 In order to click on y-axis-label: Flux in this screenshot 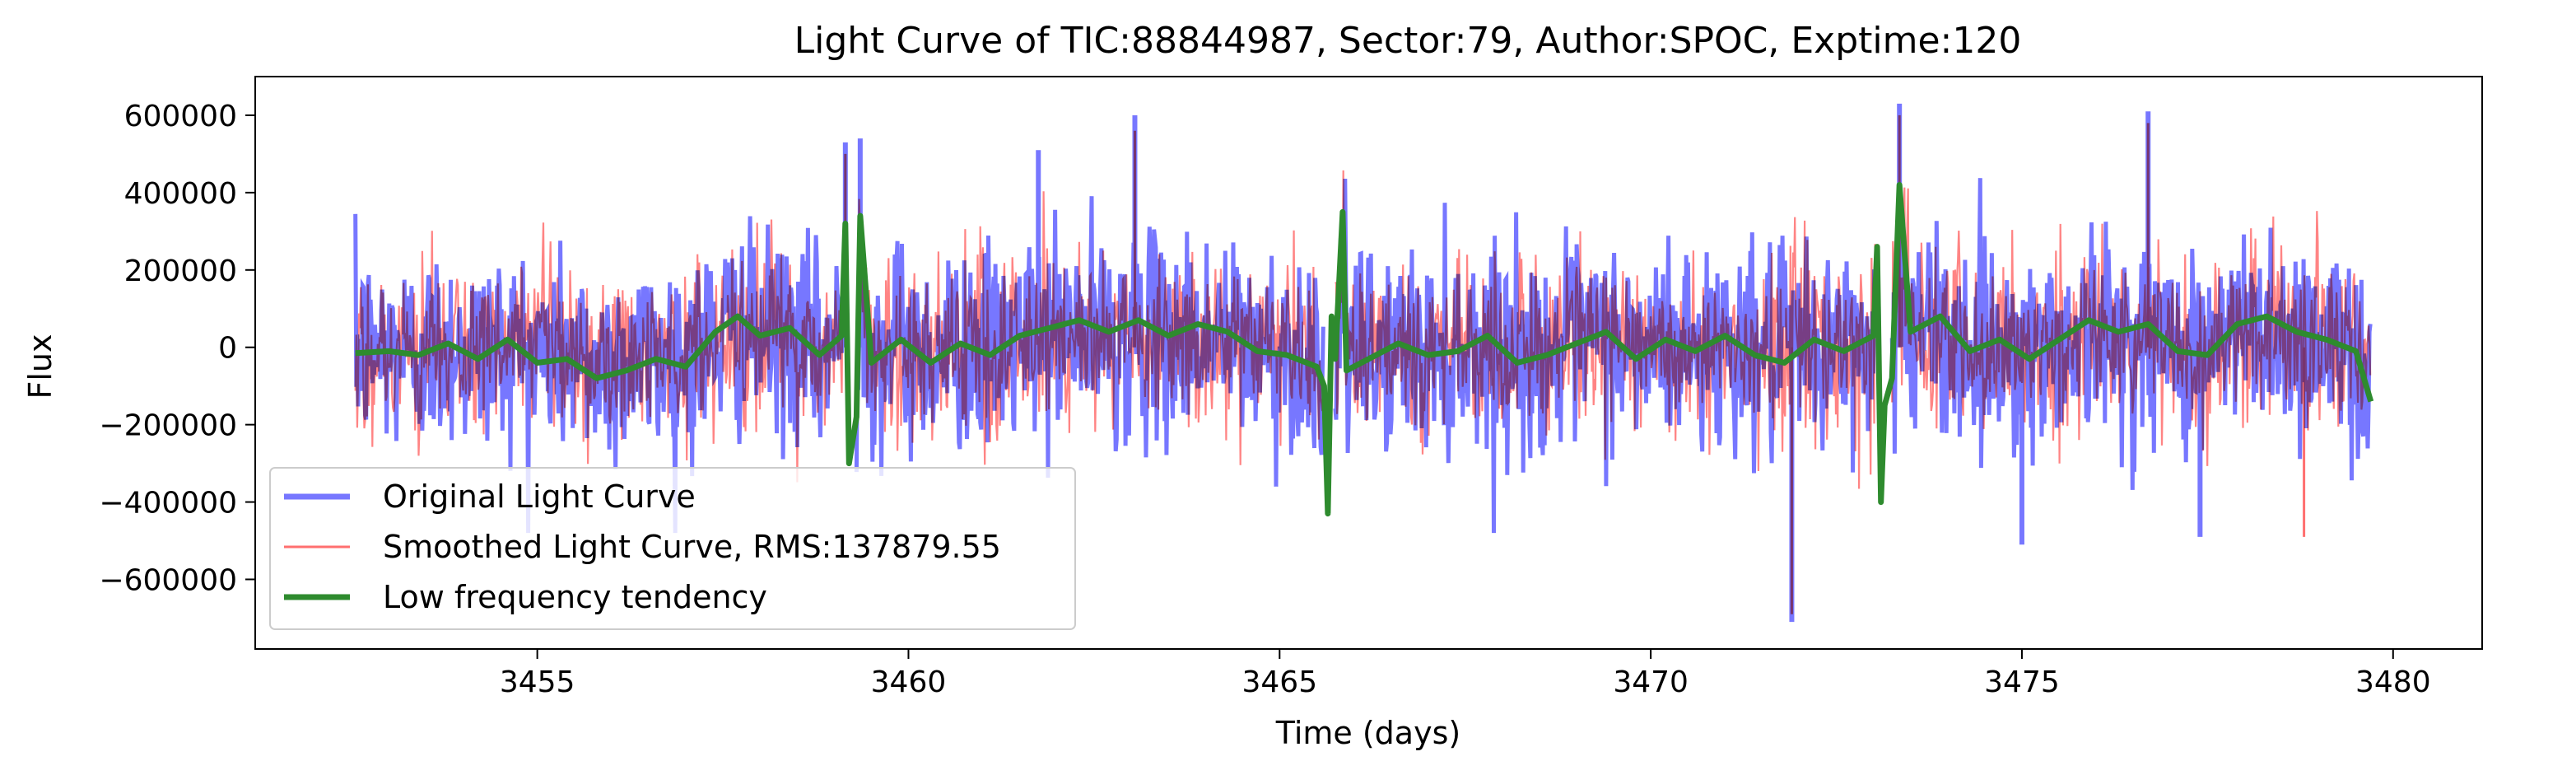, I will do `click(40, 366)`.